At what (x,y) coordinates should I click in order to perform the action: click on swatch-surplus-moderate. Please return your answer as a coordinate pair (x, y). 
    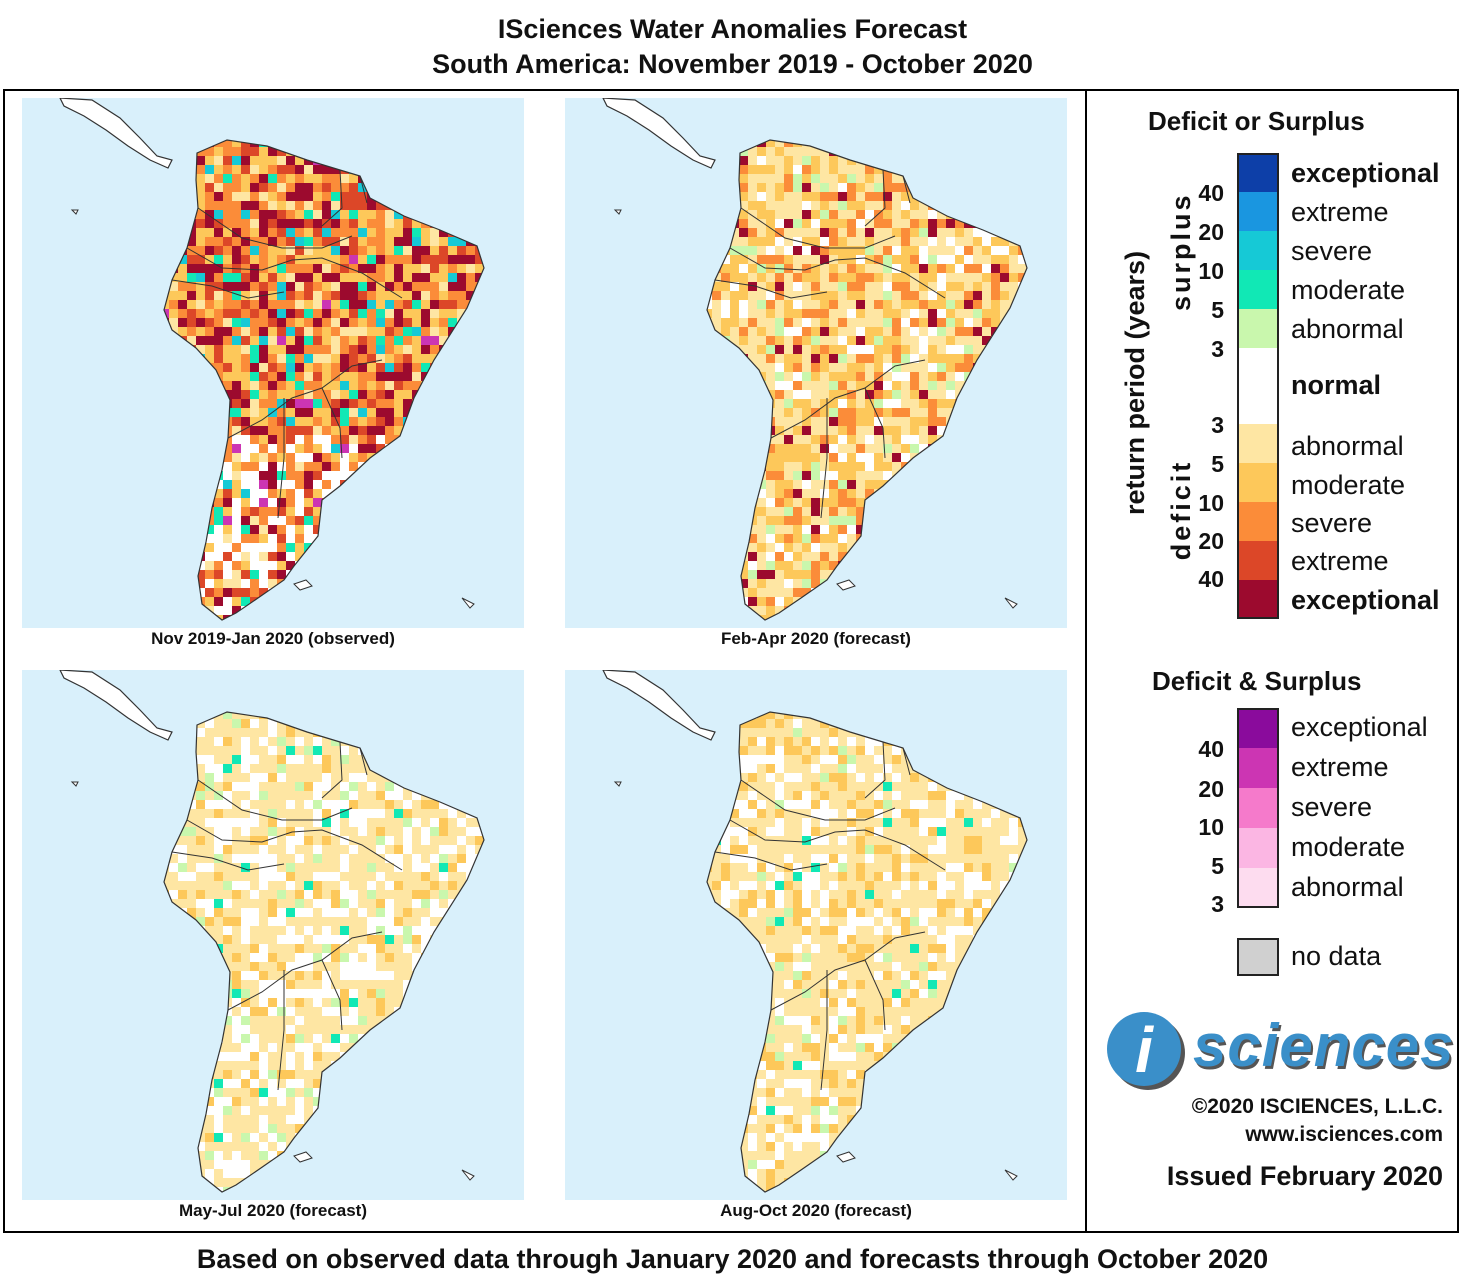
    Looking at the image, I should click on (1258, 289).